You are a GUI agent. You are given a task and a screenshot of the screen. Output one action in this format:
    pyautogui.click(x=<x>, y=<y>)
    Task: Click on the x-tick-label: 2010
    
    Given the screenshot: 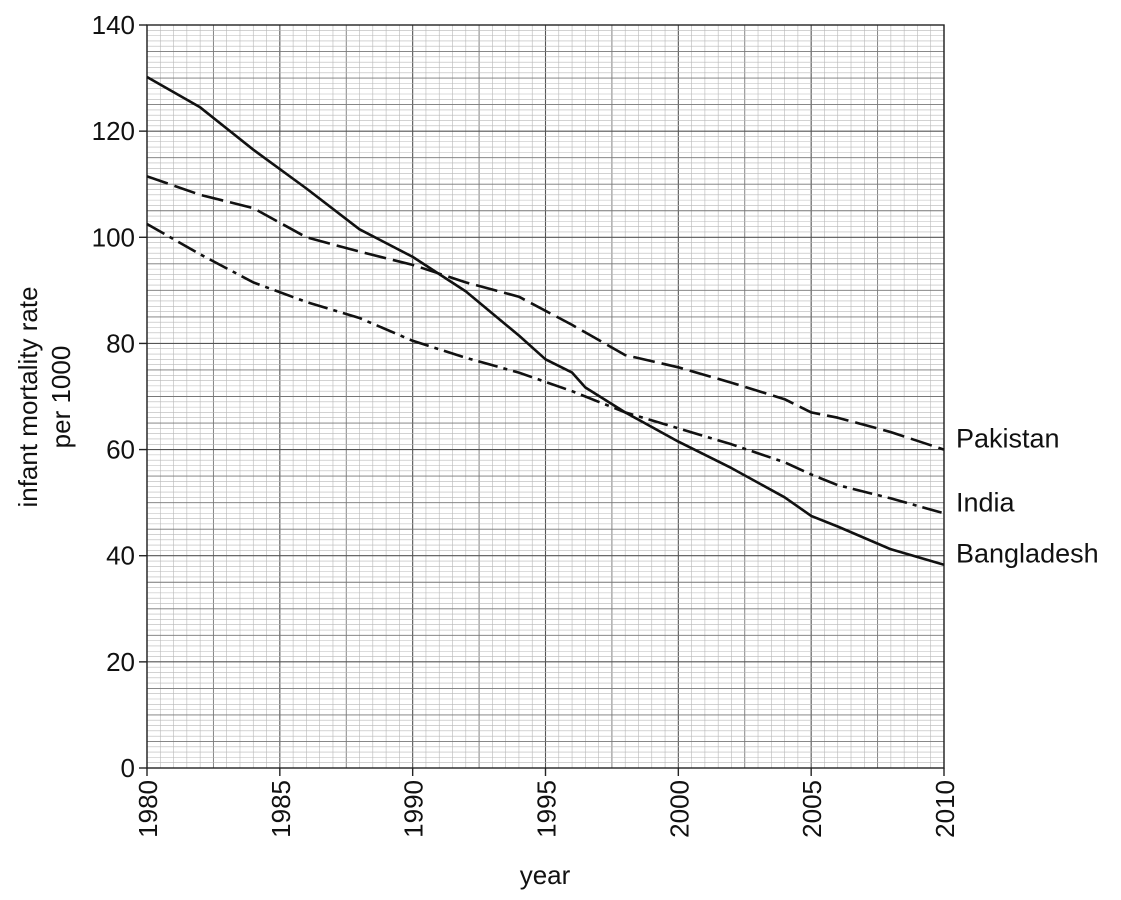 What is the action you would take?
    pyautogui.click(x=945, y=809)
    